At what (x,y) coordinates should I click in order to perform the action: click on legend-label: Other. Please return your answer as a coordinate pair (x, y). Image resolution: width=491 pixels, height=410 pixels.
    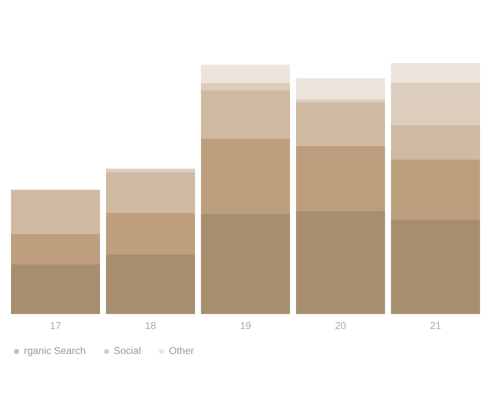
    Looking at the image, I should click on (181, 351).